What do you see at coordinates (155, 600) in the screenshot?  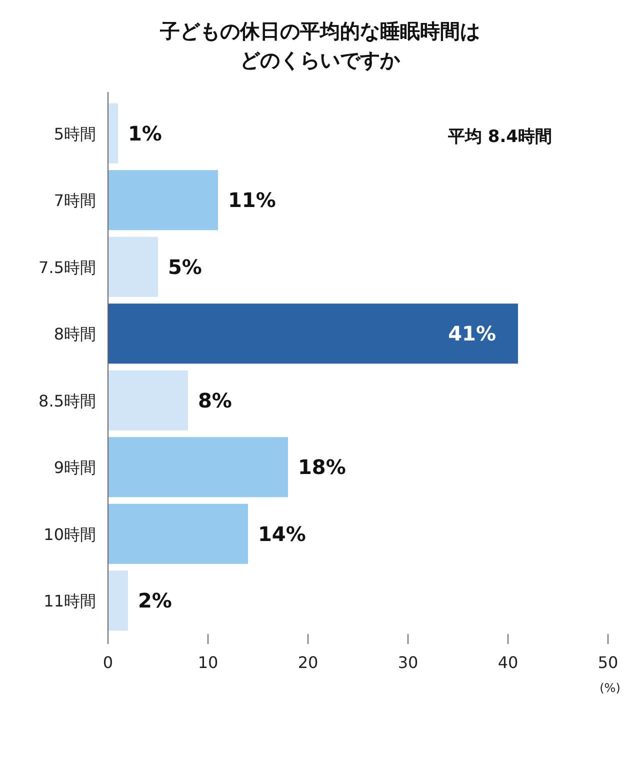 I see `data-label: 2%` at bounding box center [155, 600].